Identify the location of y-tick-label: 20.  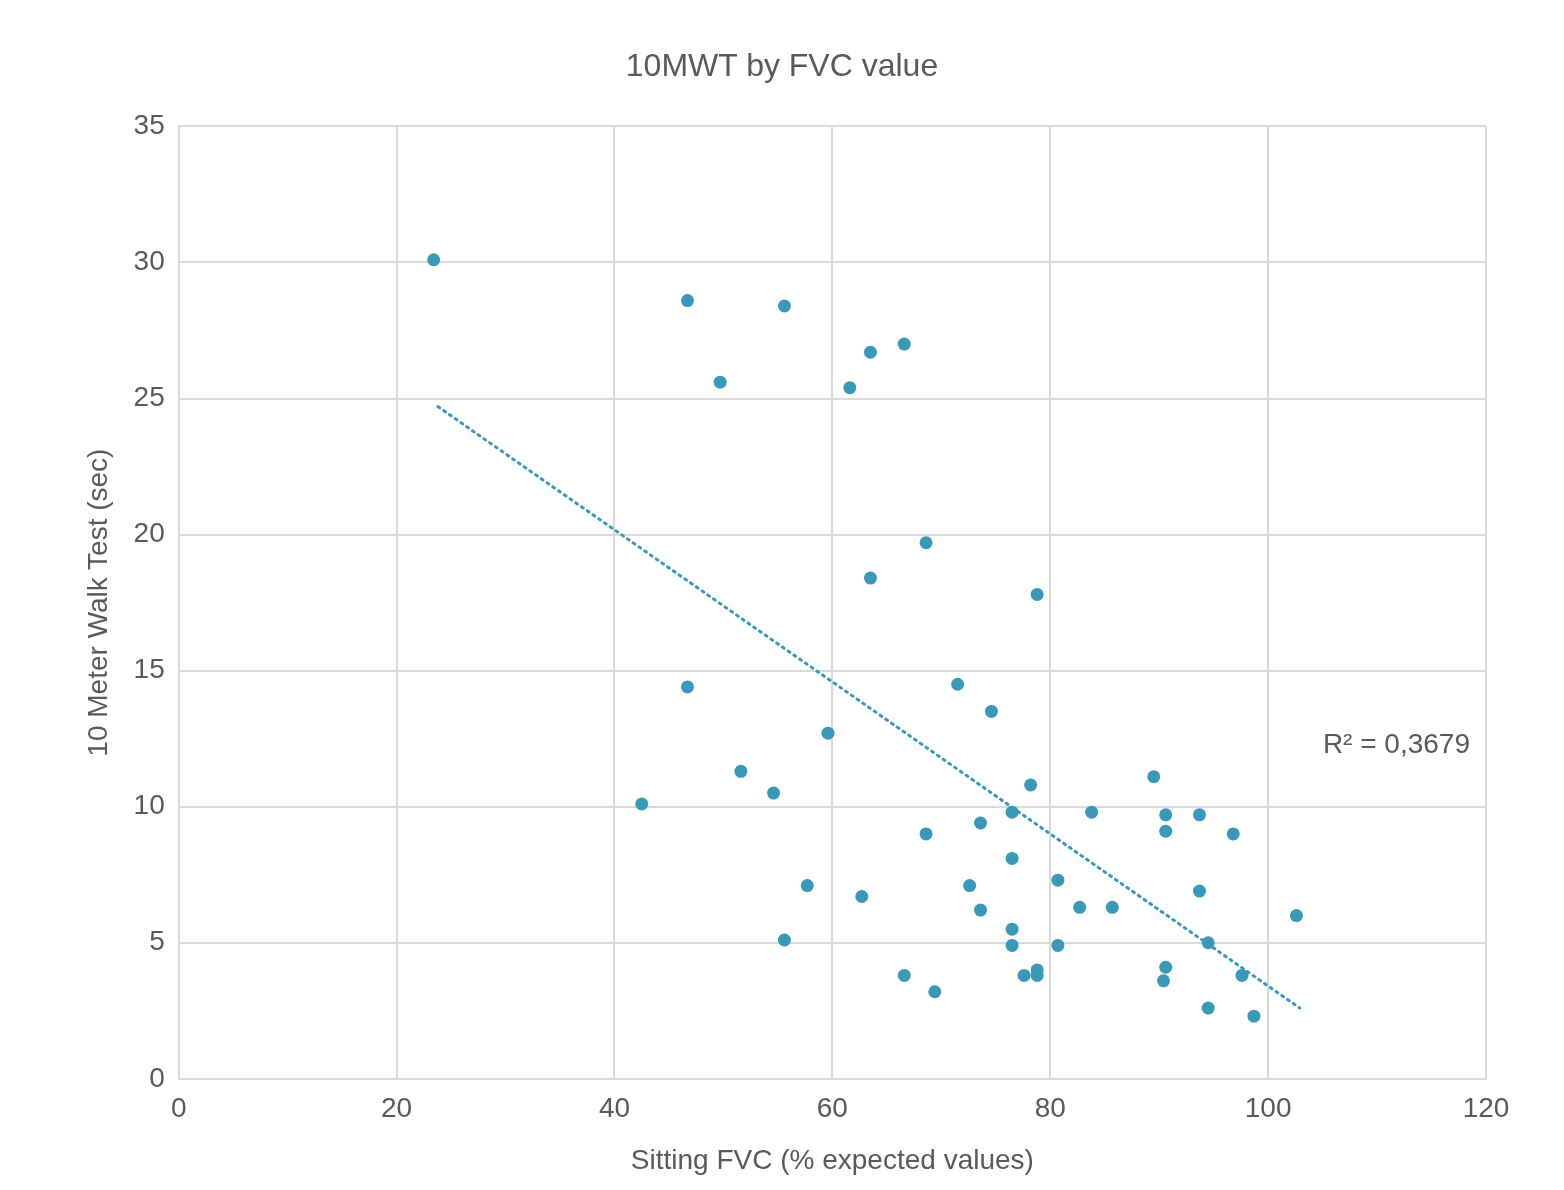
(149, 533).